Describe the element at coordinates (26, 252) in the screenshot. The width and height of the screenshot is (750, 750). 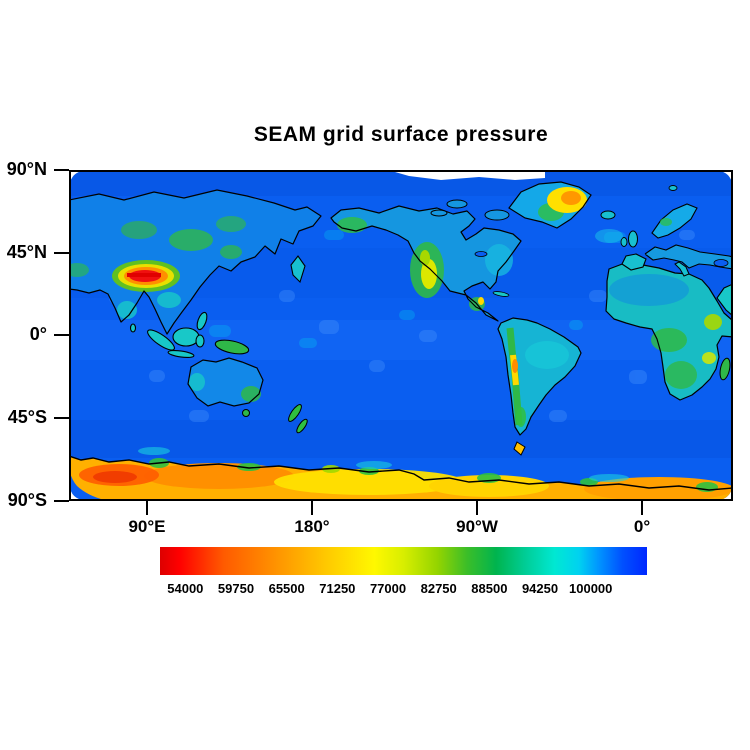
I see `y-tick-label: 45°N` at that location.